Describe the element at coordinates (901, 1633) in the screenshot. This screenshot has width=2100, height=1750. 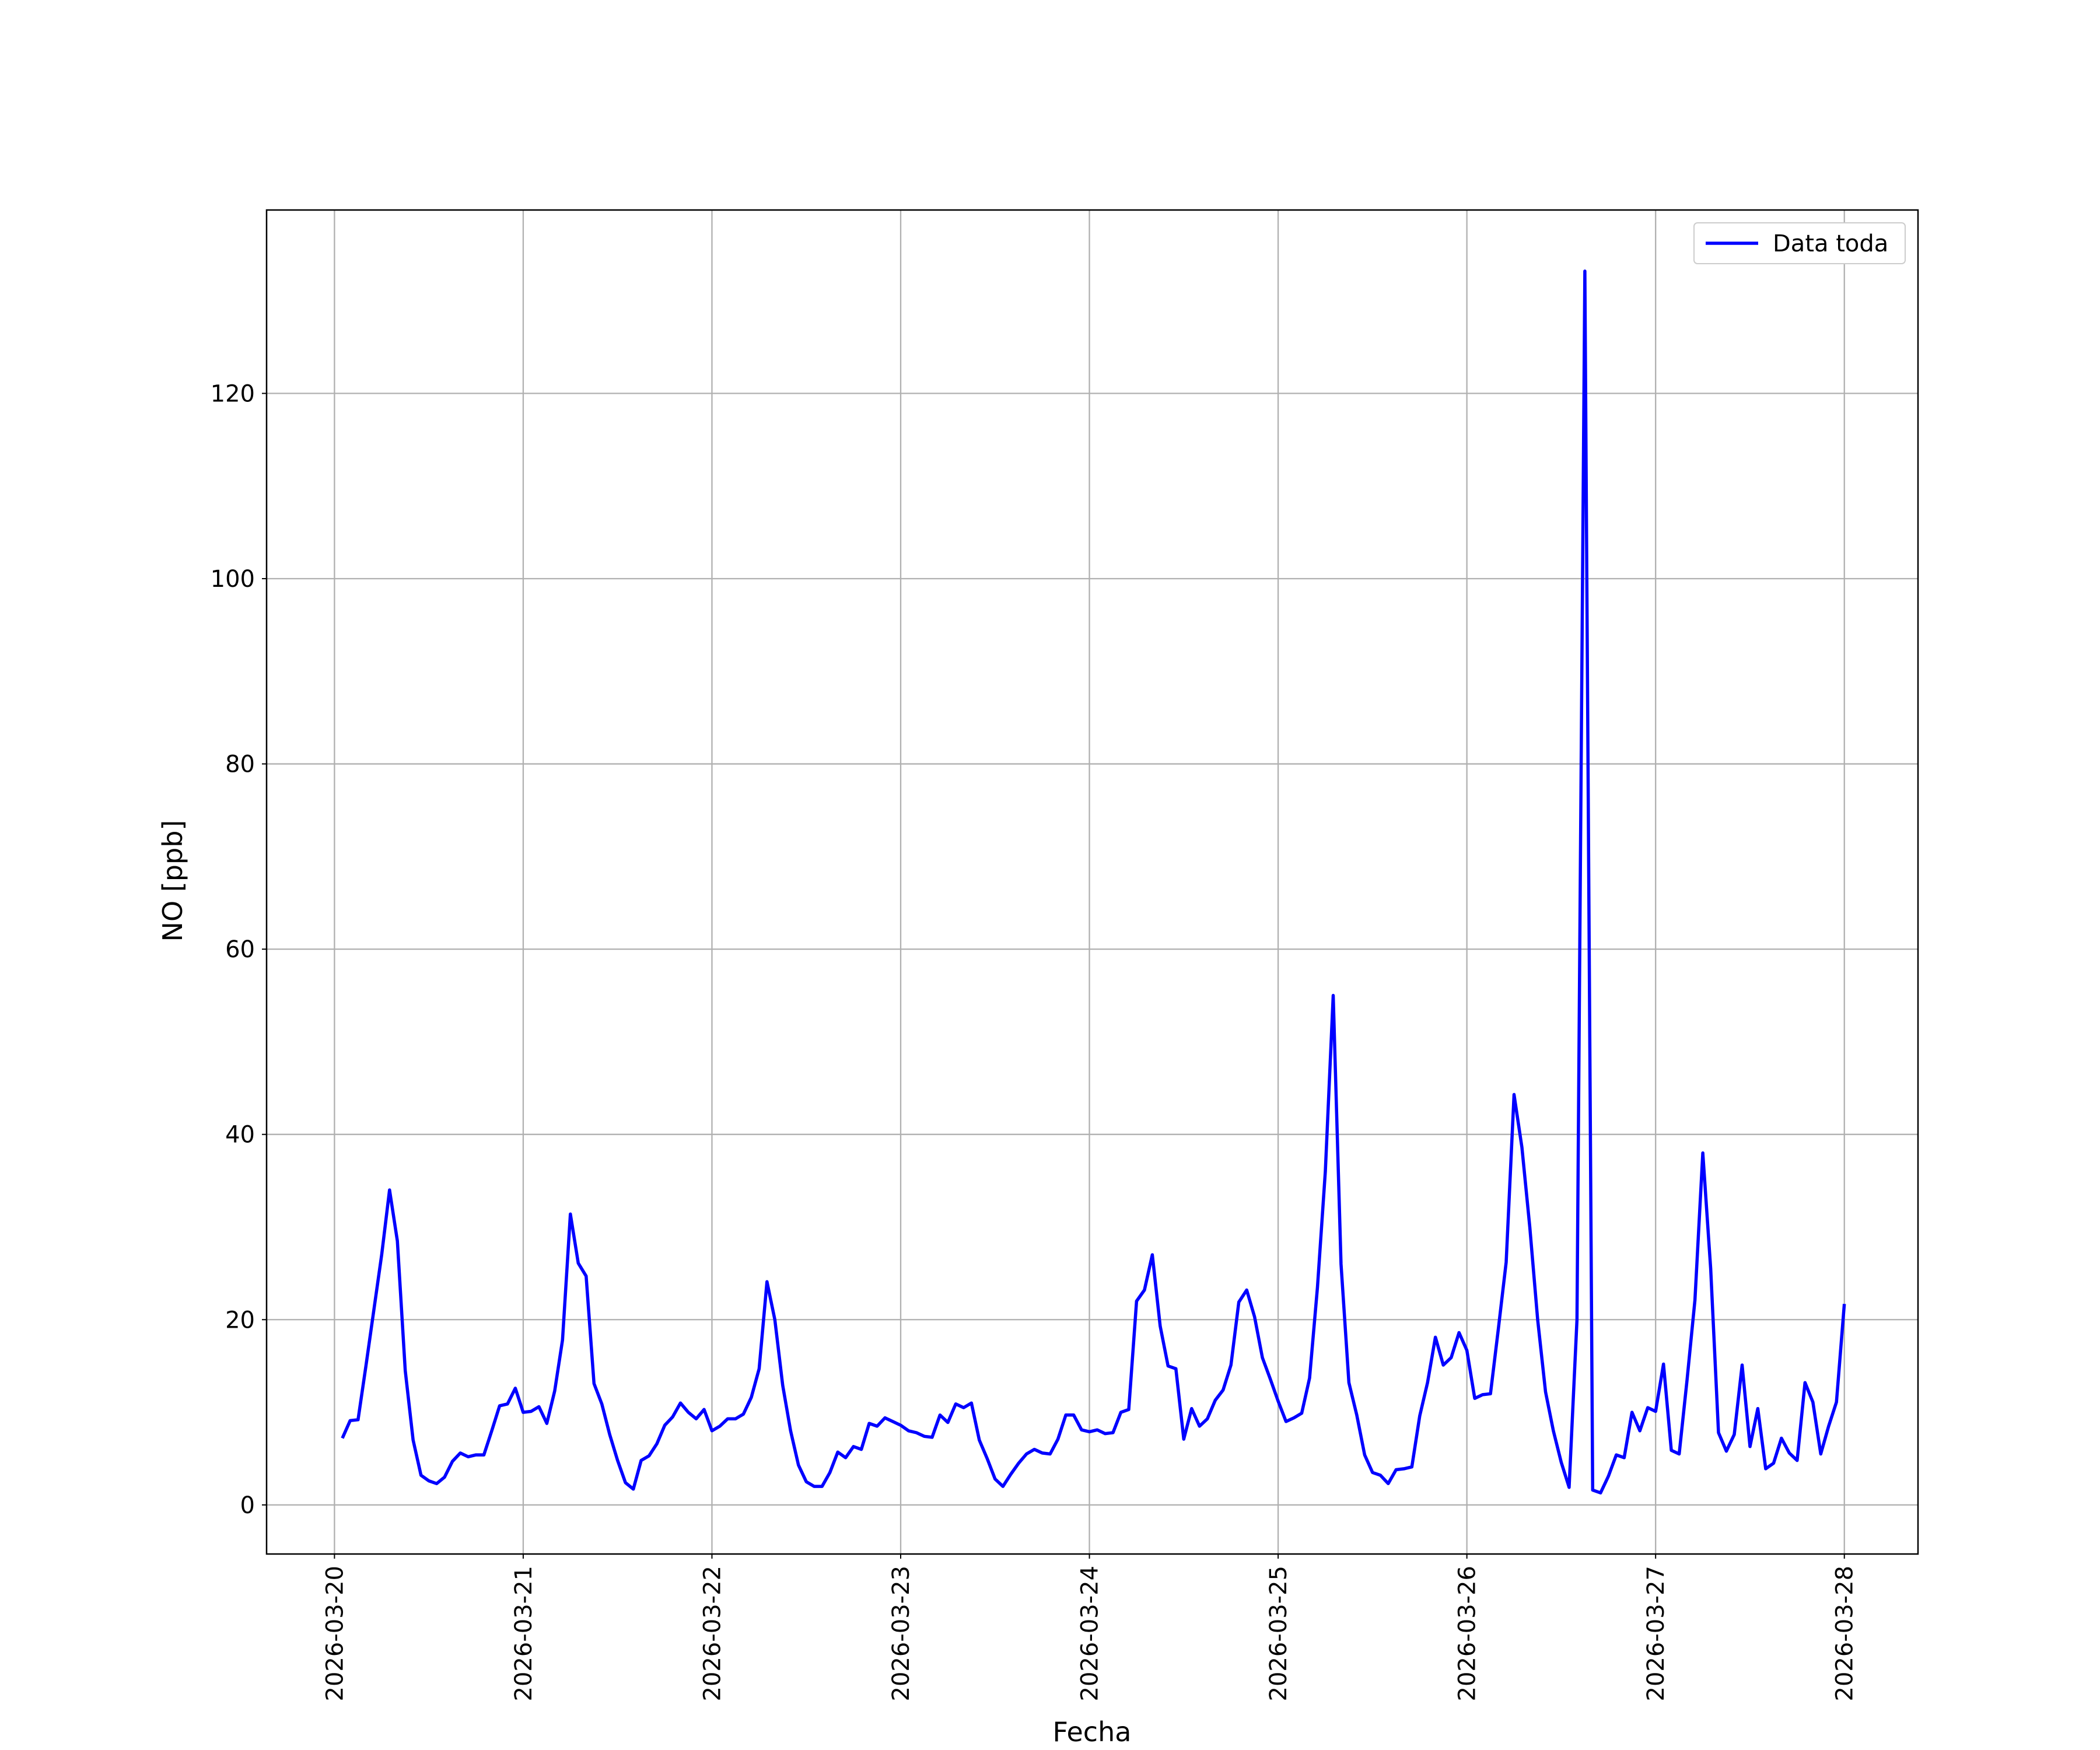
I see `x-tick-label: 2026-03-23` at that location.